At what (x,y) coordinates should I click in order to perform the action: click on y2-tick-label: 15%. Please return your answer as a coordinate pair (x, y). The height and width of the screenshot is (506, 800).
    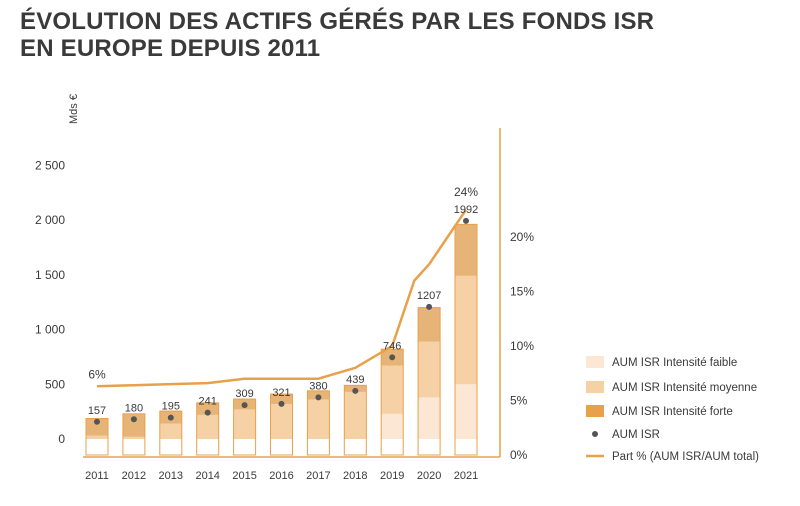
    Looking at the image, I should click on (522, 292).